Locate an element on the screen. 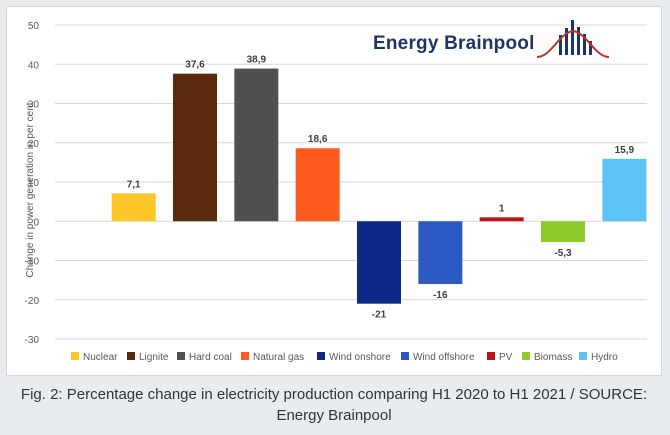 The width and height of the screenshot is (670, 435). y-tick-label: 30 is located at coordinates (34, 105).